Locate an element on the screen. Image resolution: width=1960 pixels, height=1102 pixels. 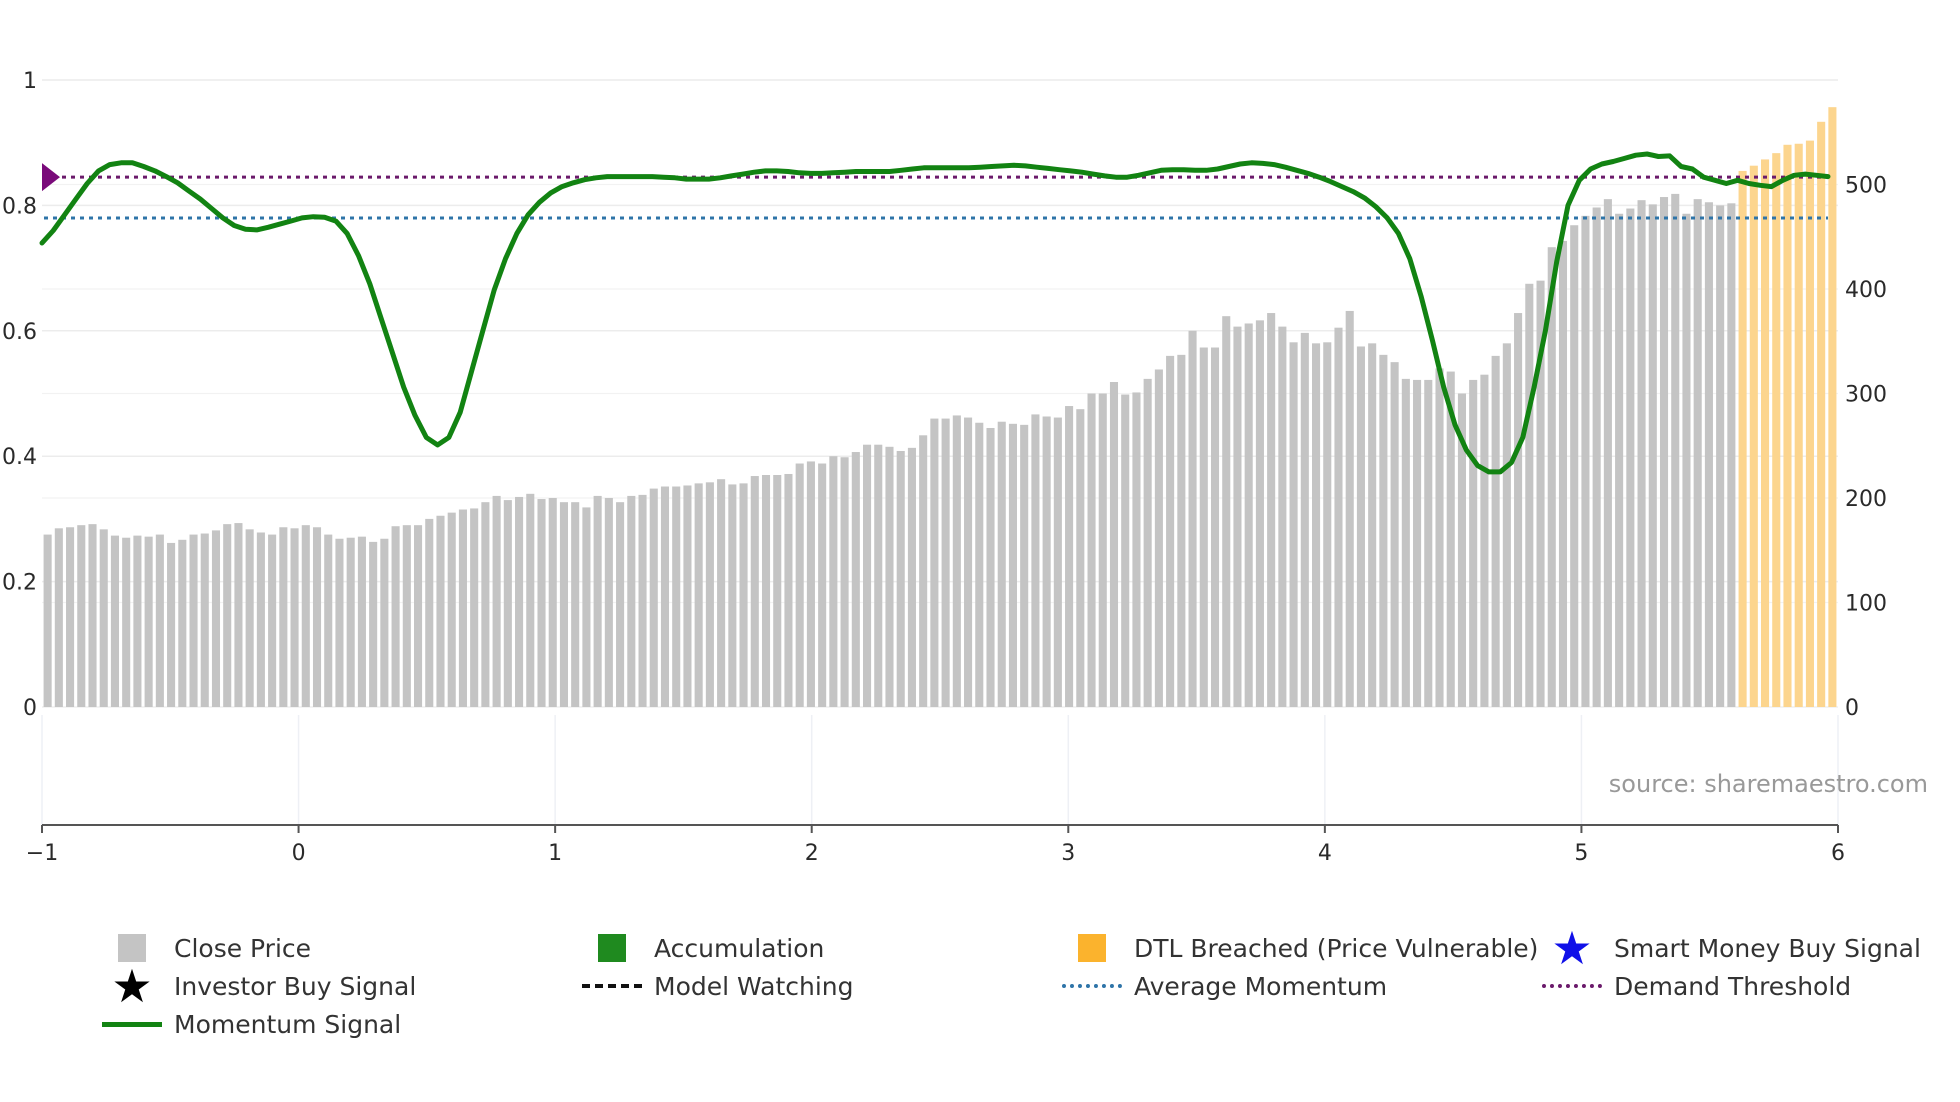
legend-average-momentum: Average Momentum is located at coordinates (1223, 986).